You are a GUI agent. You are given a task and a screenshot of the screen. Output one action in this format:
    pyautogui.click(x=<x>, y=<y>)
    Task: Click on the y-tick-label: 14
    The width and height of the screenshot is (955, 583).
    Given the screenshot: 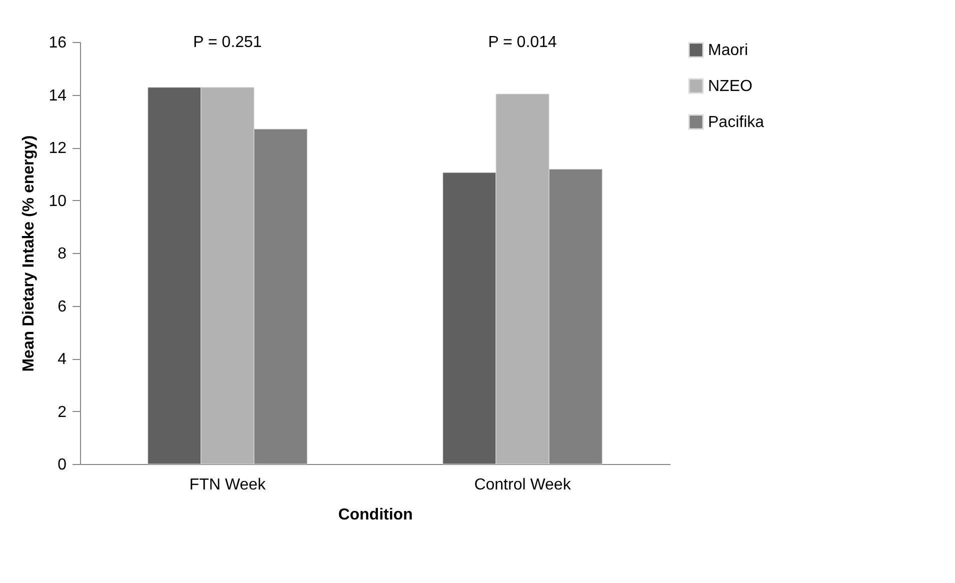 What is the action you would take?
    pyautogui.click(x=57, y=95)
    